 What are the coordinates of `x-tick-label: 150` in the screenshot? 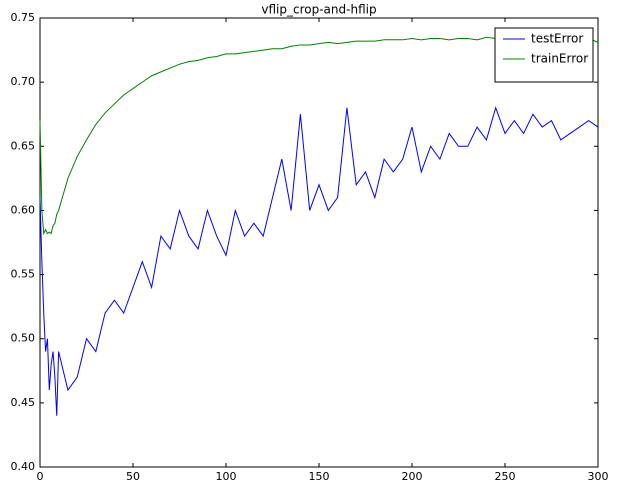 It's located at (319, 476).